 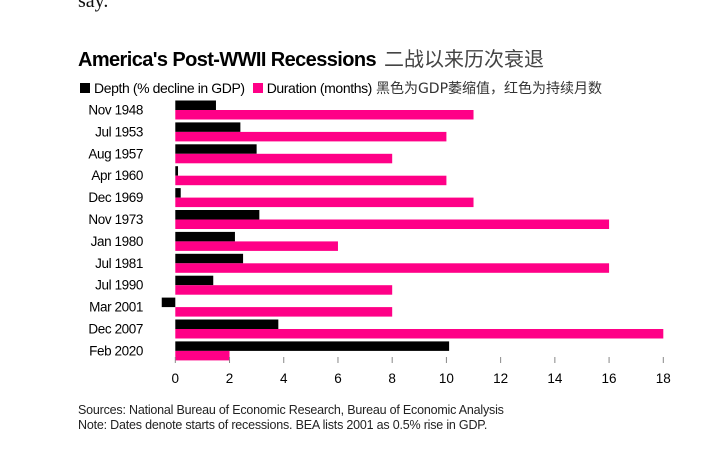 I want to click on category-label: Jul 1990, so click(x=119, y=285).